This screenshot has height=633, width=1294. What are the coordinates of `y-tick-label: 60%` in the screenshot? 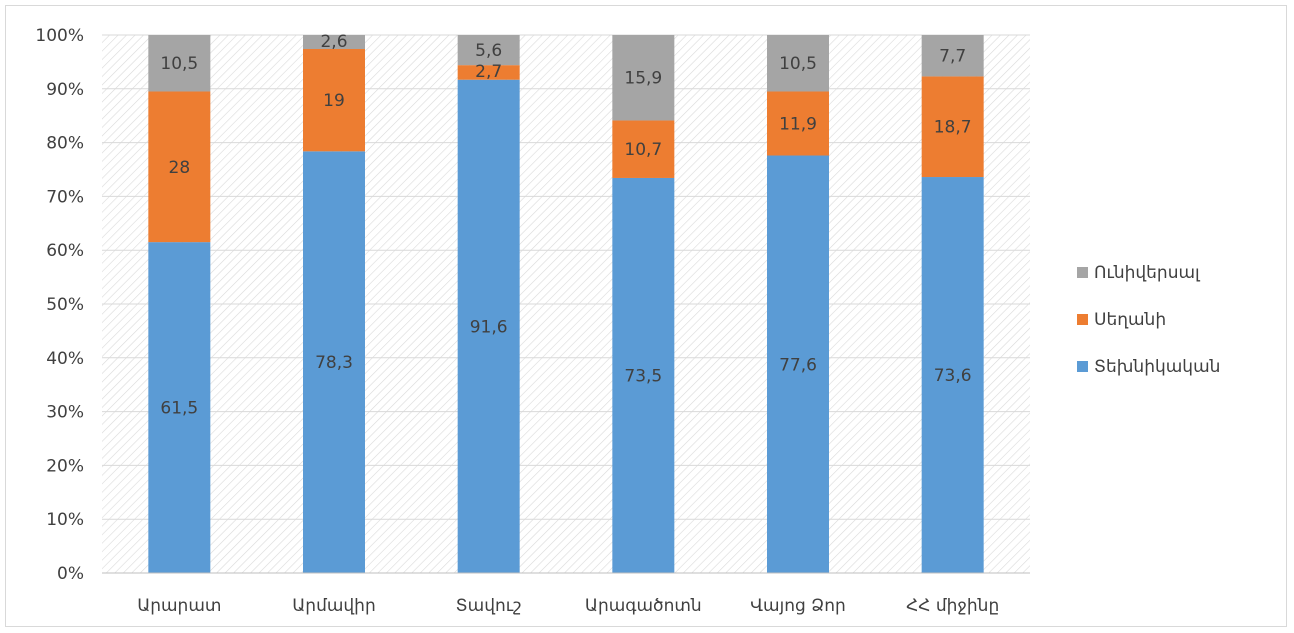 It's located at (65, 251).